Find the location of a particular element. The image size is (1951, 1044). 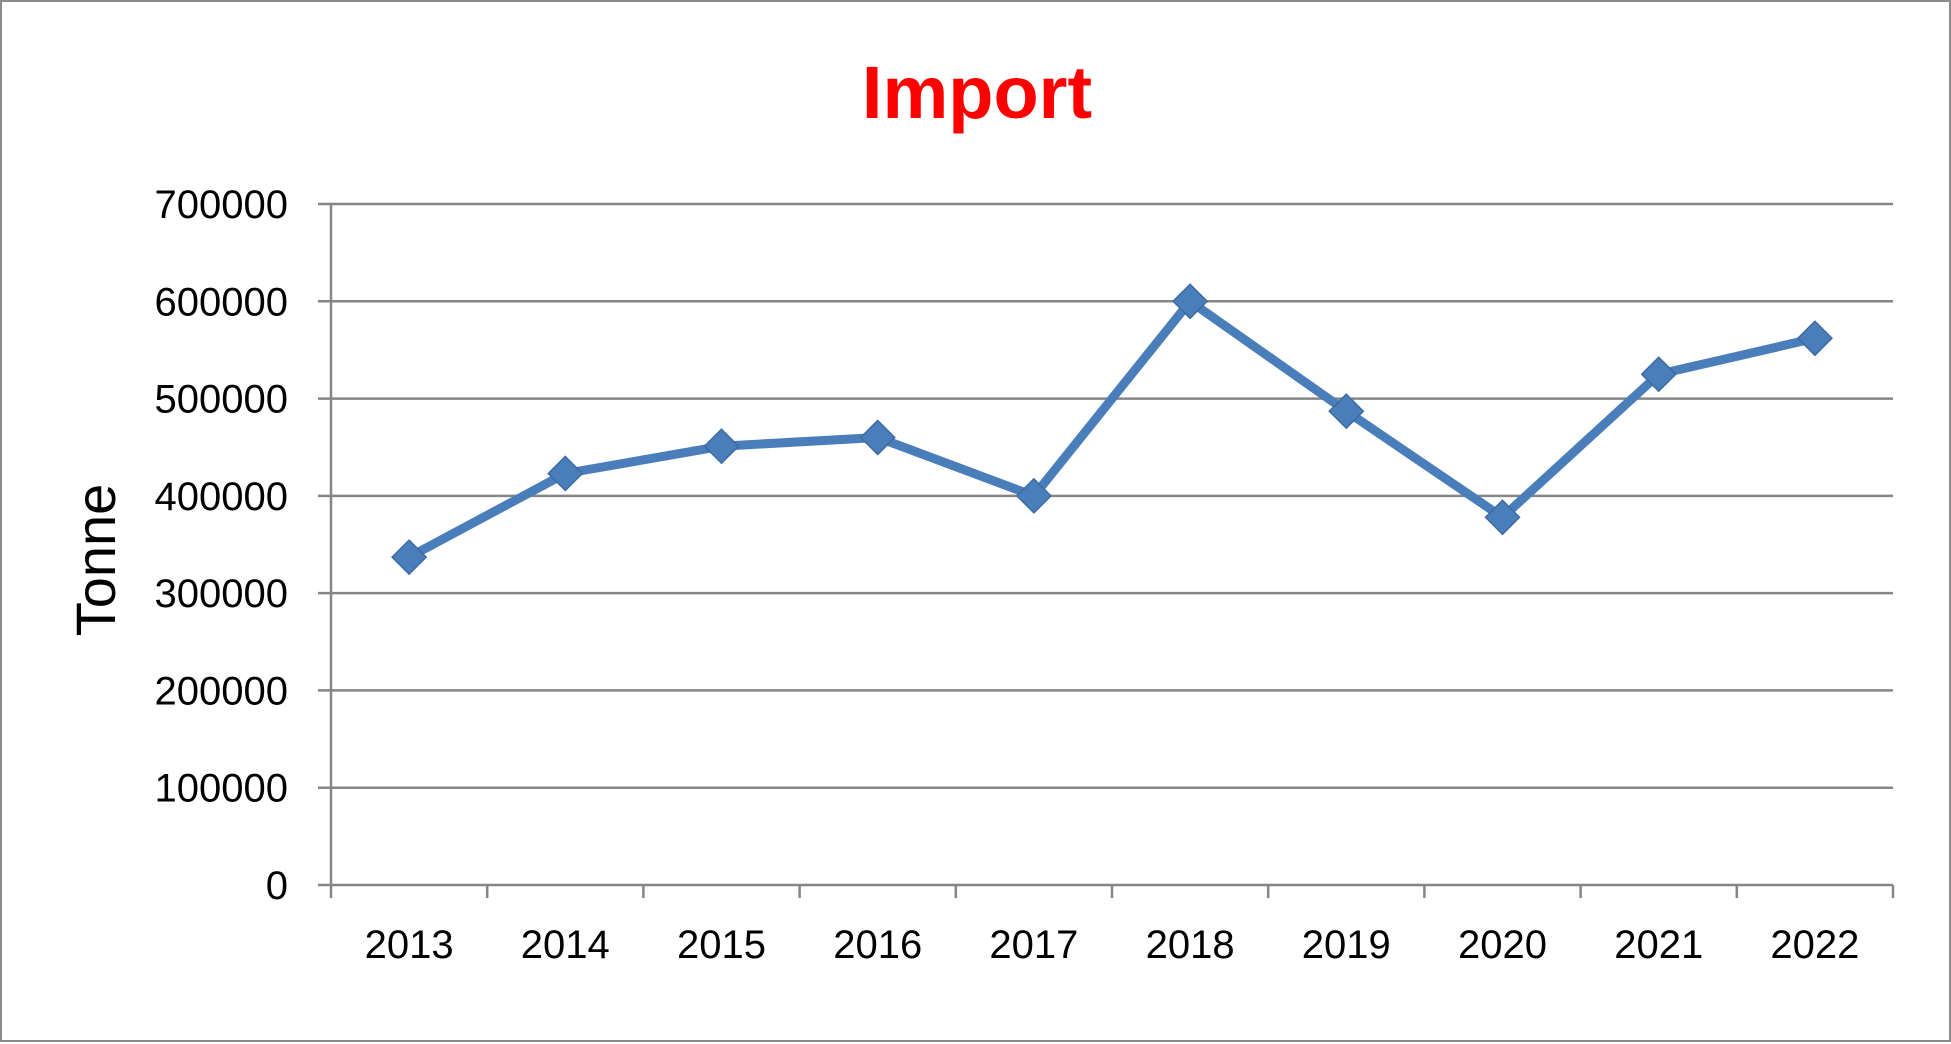

y-tick-label: 700000 is located at coordinates (221, 205).